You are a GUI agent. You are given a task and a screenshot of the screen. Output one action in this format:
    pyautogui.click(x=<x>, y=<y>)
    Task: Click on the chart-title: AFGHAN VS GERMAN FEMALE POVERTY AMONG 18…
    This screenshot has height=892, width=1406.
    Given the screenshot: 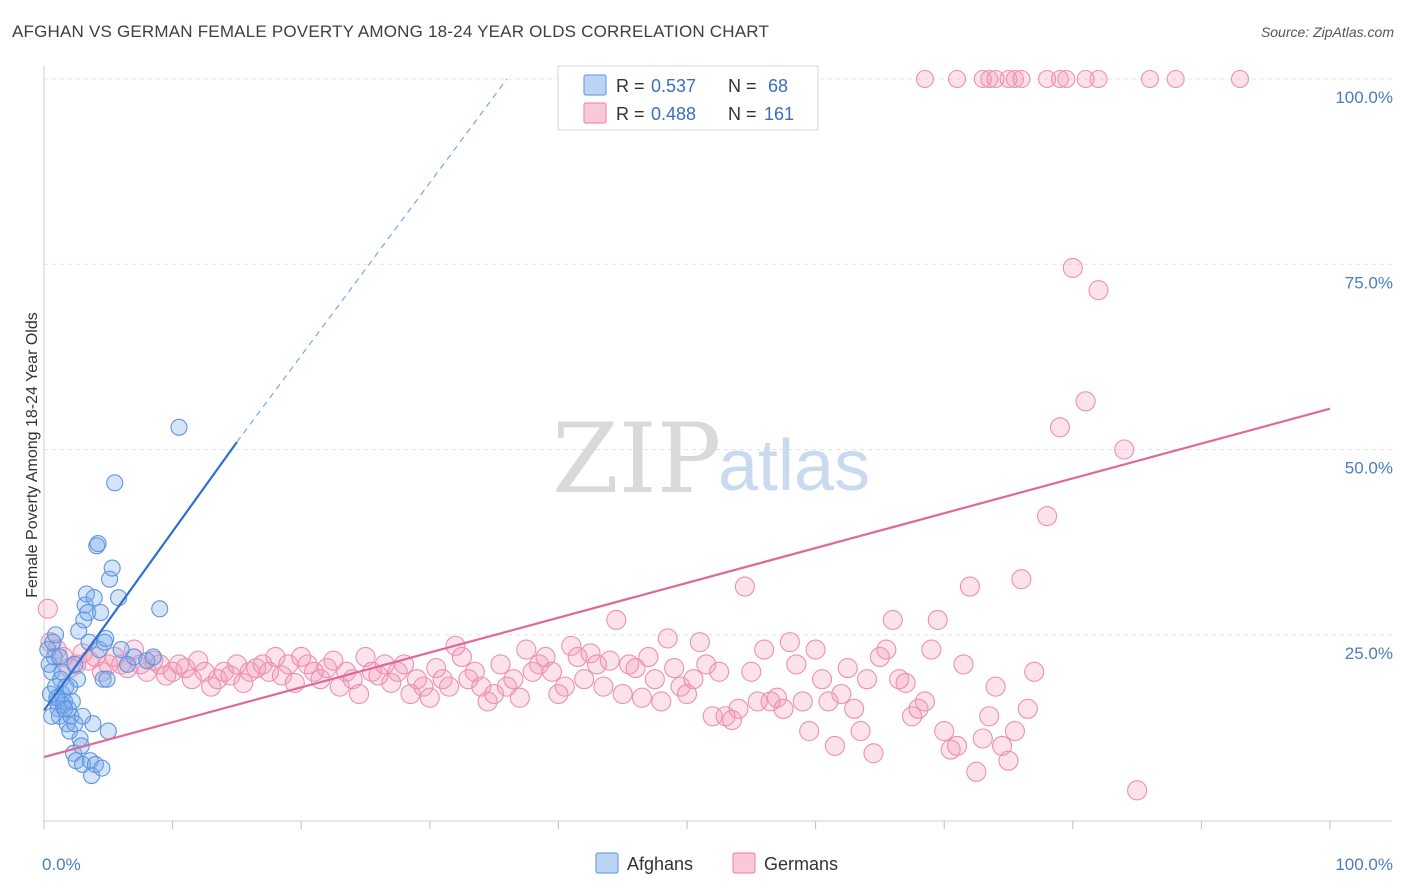 What is the action you would take?
    pyautogui.click(x=391, y=31)
    